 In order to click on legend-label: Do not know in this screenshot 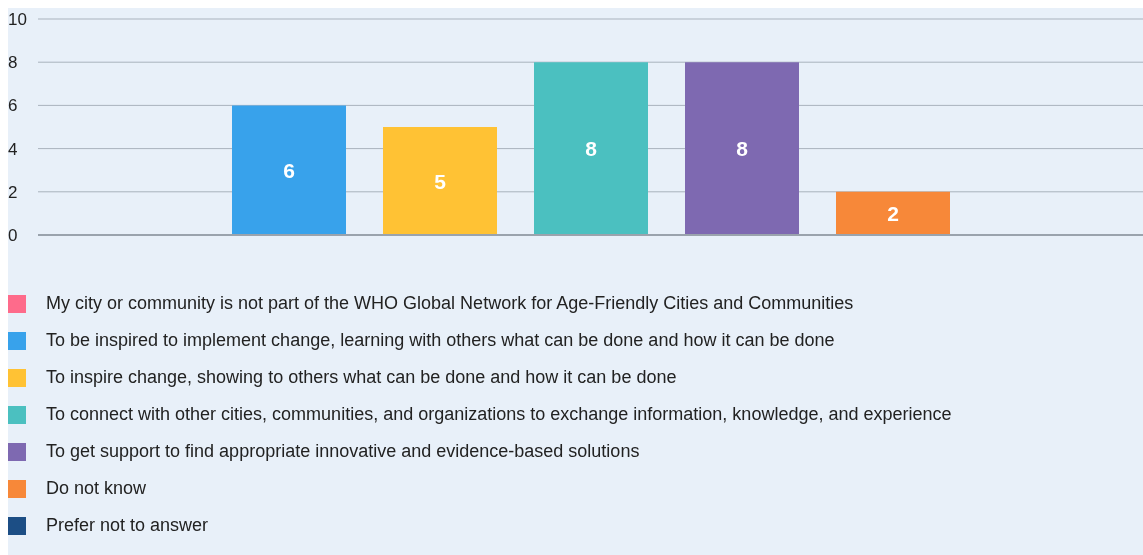, I will do `click(96, 488)`.